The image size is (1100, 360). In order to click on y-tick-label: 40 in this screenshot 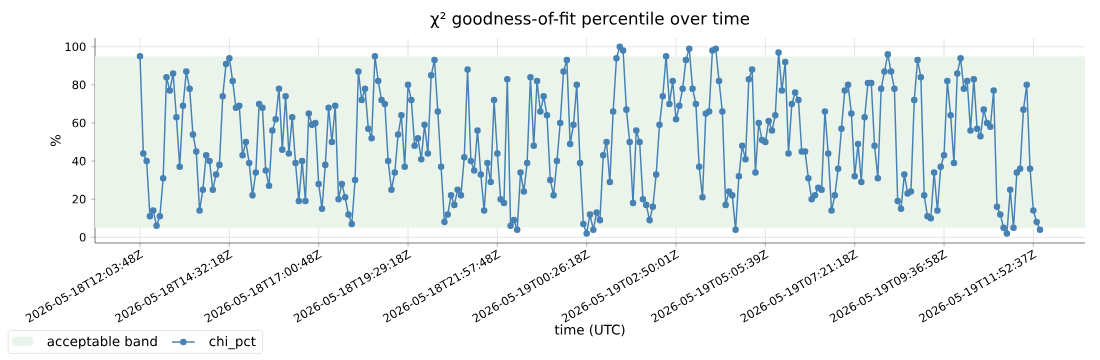, I will do `click(79, 161)`.